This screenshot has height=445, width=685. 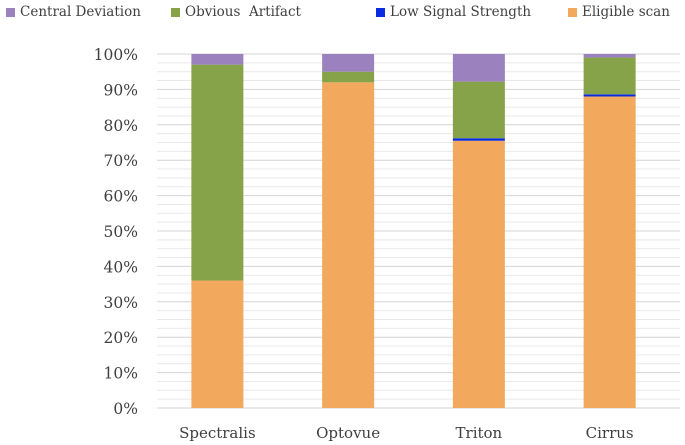 What do you see at coordinates (626, 12) in the screenshot?
I see `legend-label: Eligible scan` at bounding box center [626, 12].